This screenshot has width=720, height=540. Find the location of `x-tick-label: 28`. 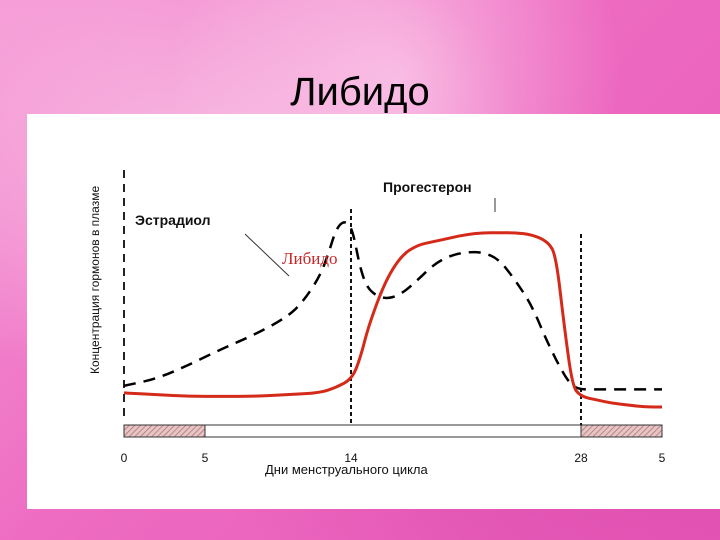

x-tick-label: 28 is located at coordinates (581, 458).